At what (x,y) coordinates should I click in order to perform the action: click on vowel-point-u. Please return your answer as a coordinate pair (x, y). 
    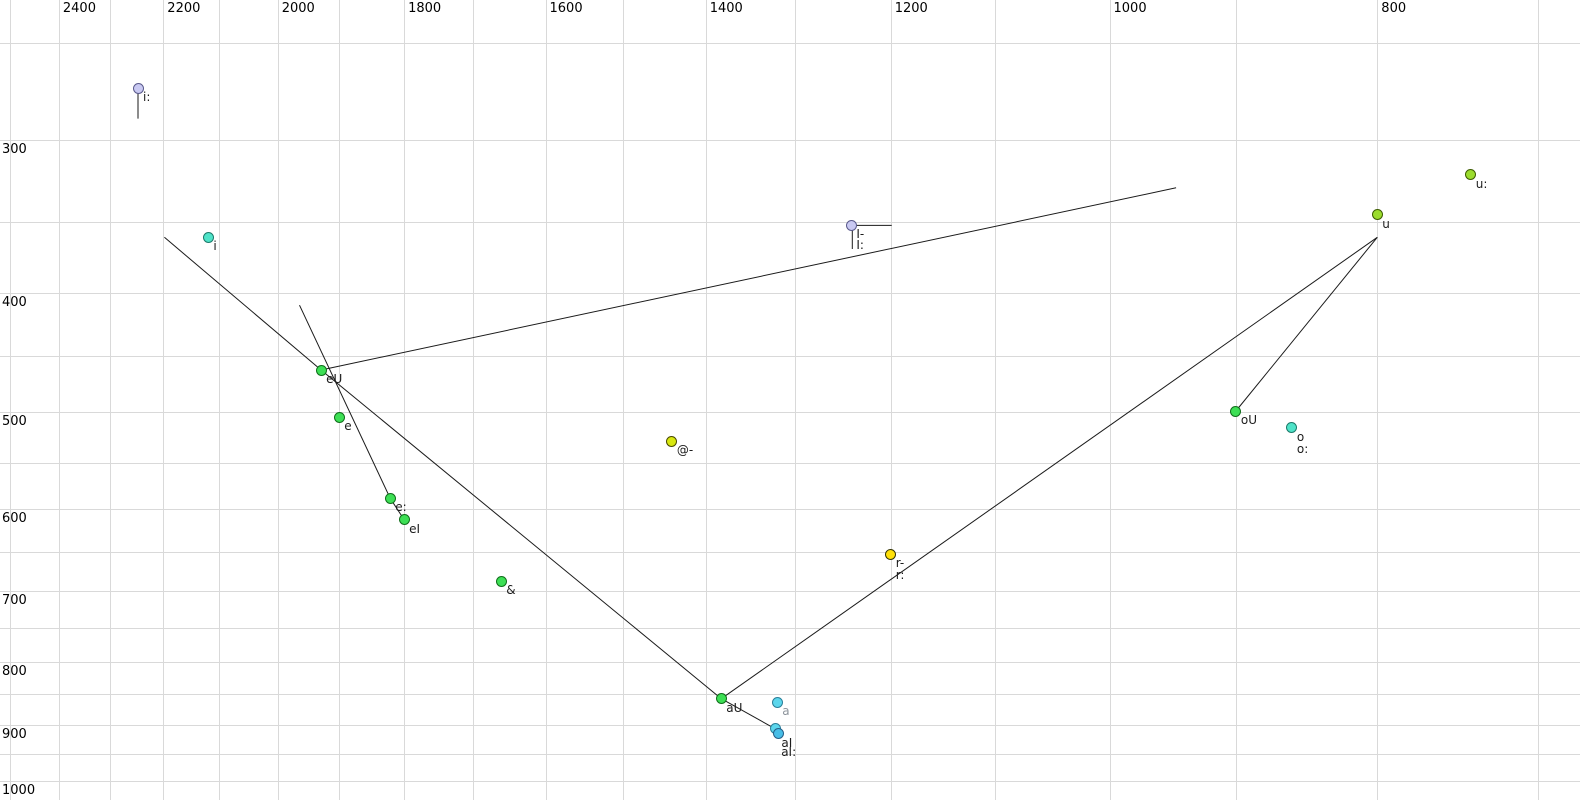
    Looking at the image, I should click on (1377, 215).